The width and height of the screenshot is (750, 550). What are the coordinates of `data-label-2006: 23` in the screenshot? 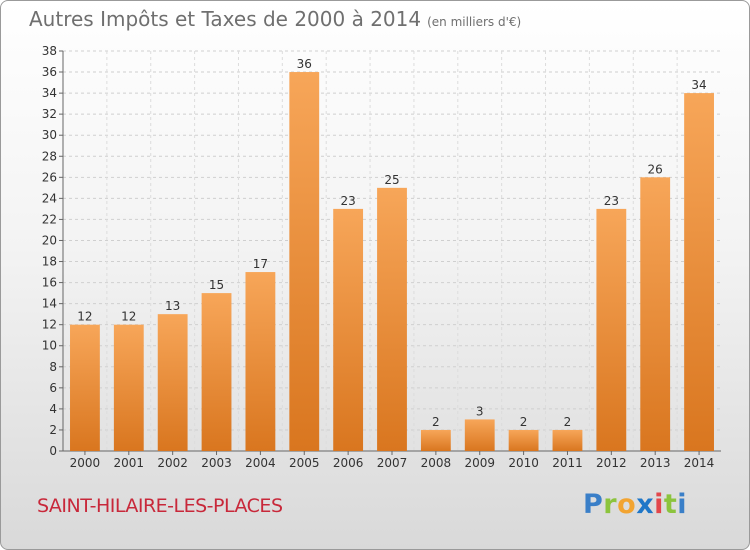 It's located at (347, 201).